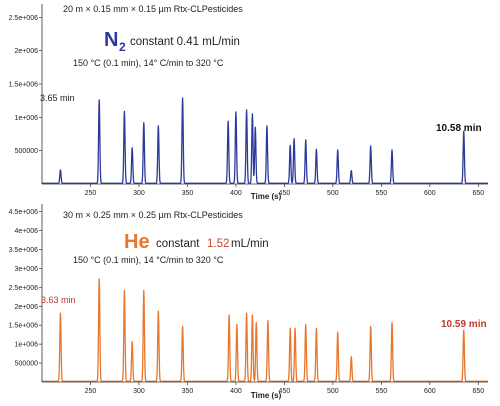 The width and height of the screenshot is (500, 406). I want to click on oven-program-text: 150 °C (0.1 min), 14° C/min to 320 °C, so click(148, 63).